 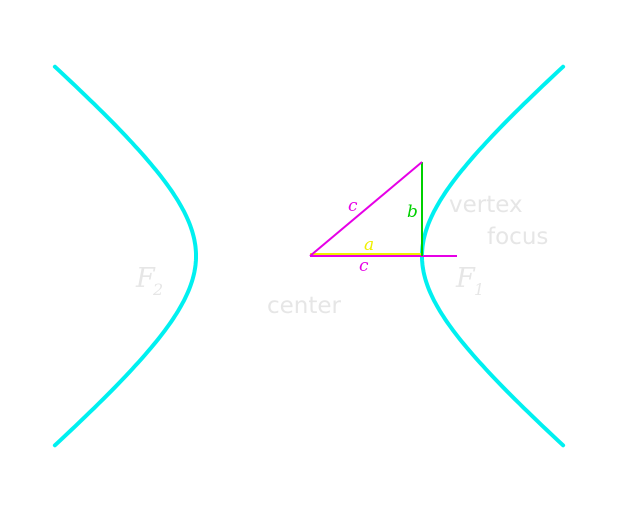 What do you see at coordinates (353, 206) in the screenshot?
I see `hypotenuse-c-label: c` at bounding box center [353, 206].